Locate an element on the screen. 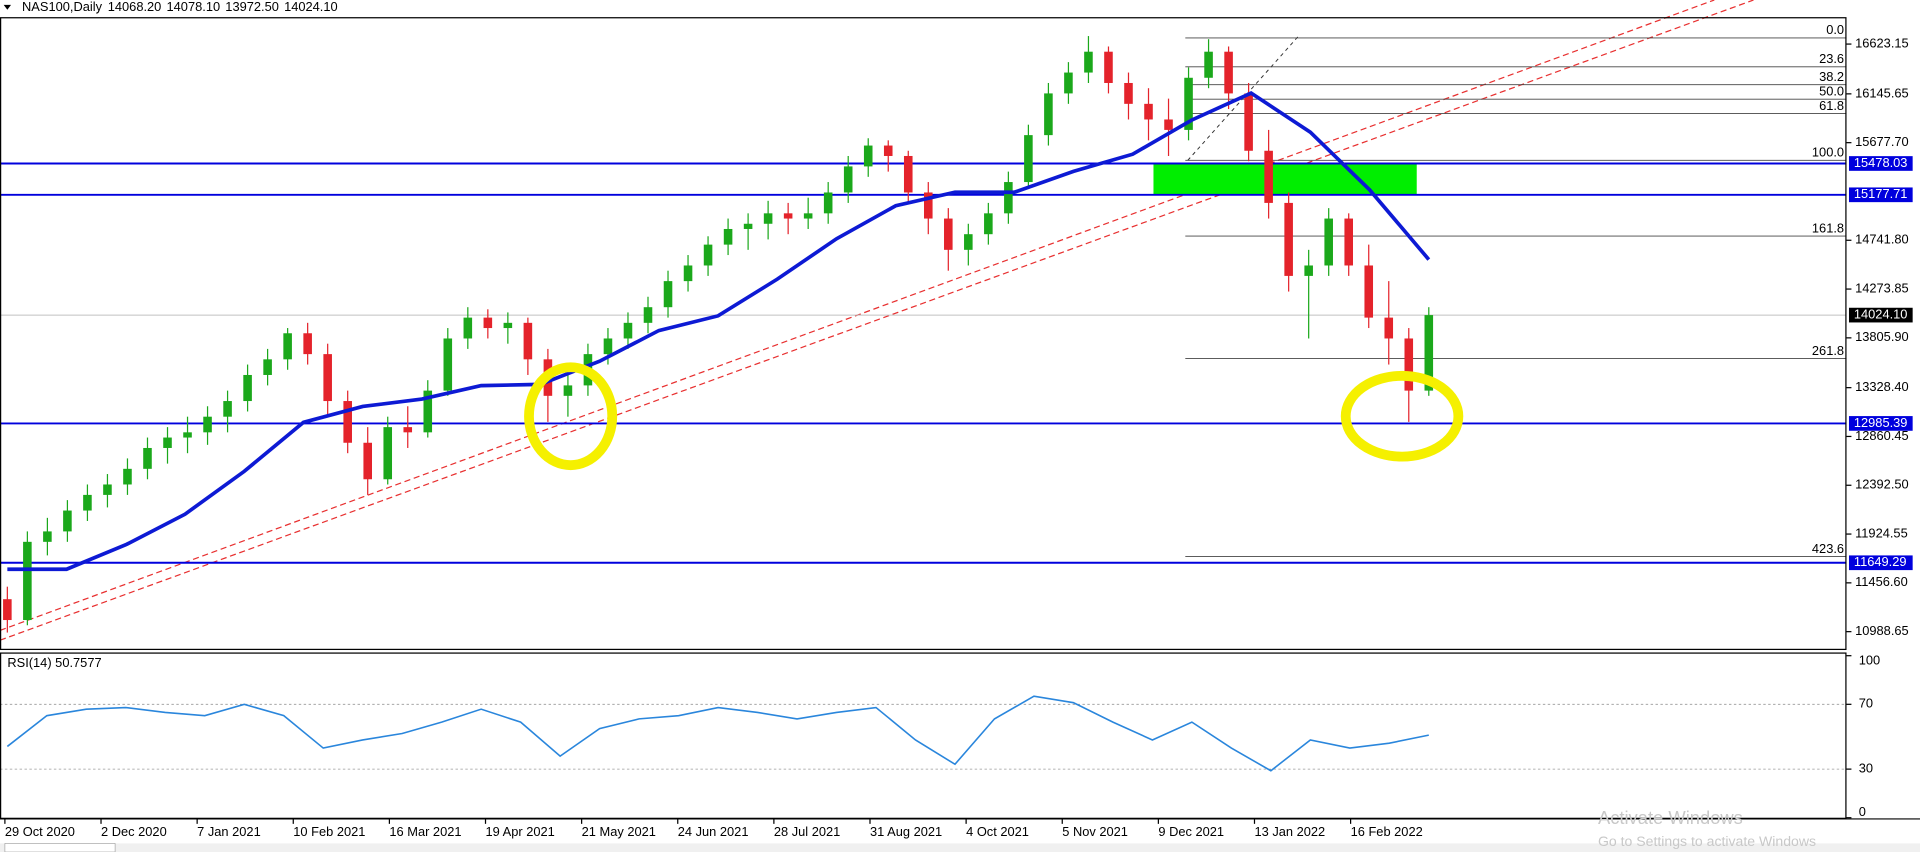 This screenshot has height=852, width=1920. level-label: 12985.39 is located at coordinates (1881, 422).